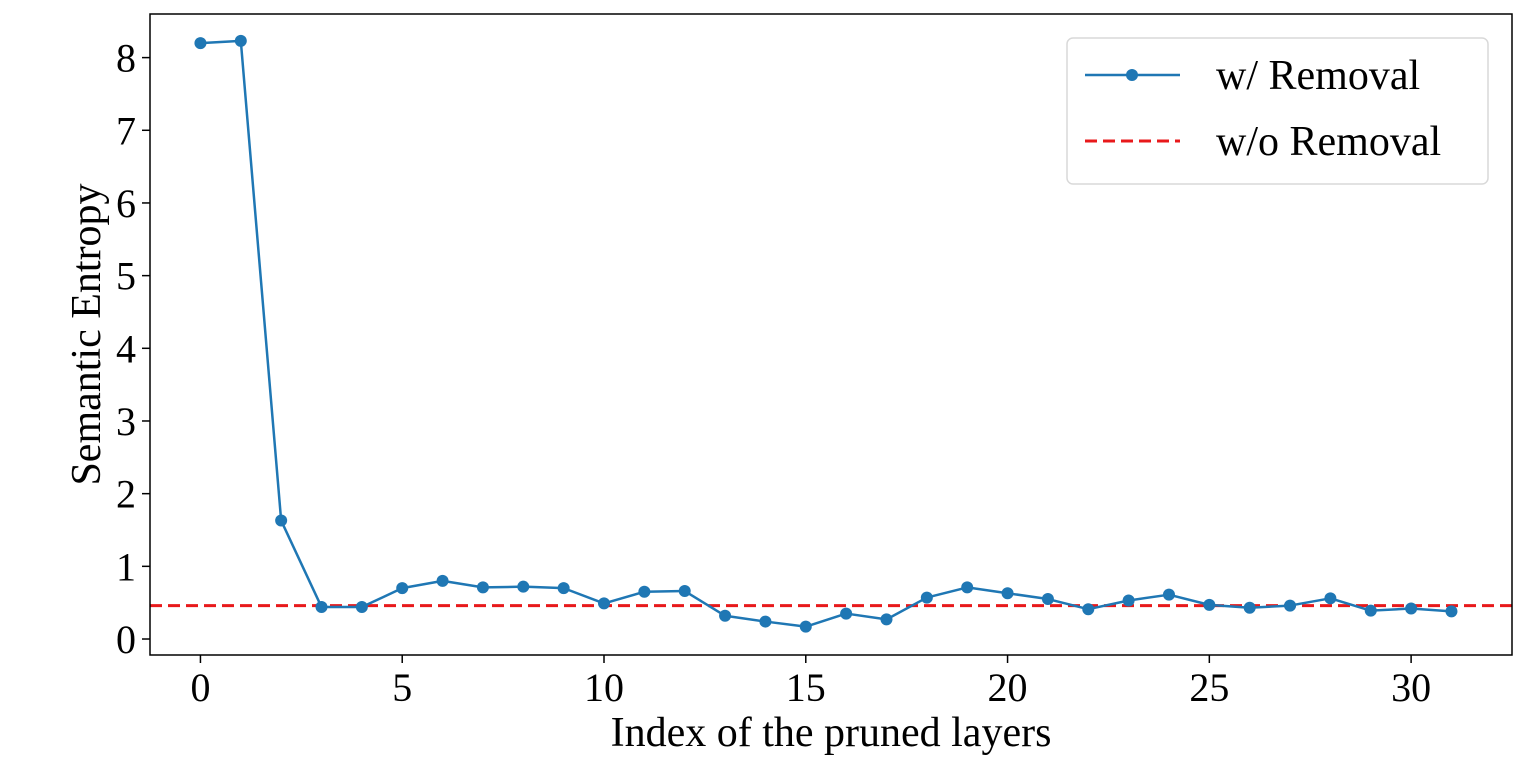 This screenshot has width=1536, height=765. Describe the element at coordinates (126, 566) in the screenshot. I see `y-tick-label: 1` at that location.